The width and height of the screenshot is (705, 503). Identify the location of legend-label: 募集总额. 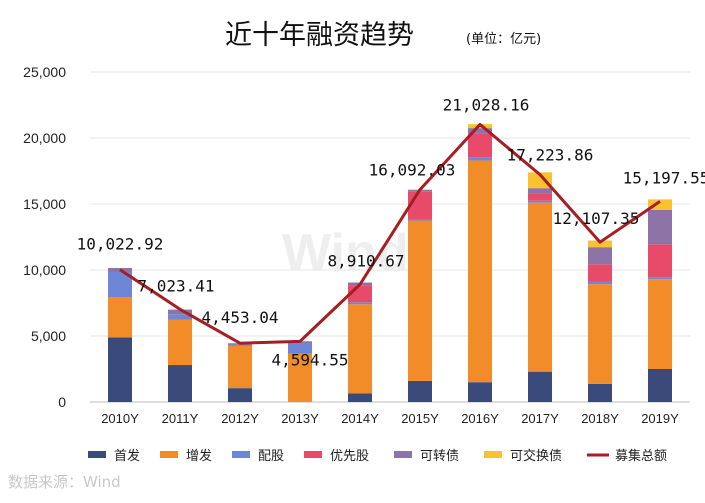
(641, 456).